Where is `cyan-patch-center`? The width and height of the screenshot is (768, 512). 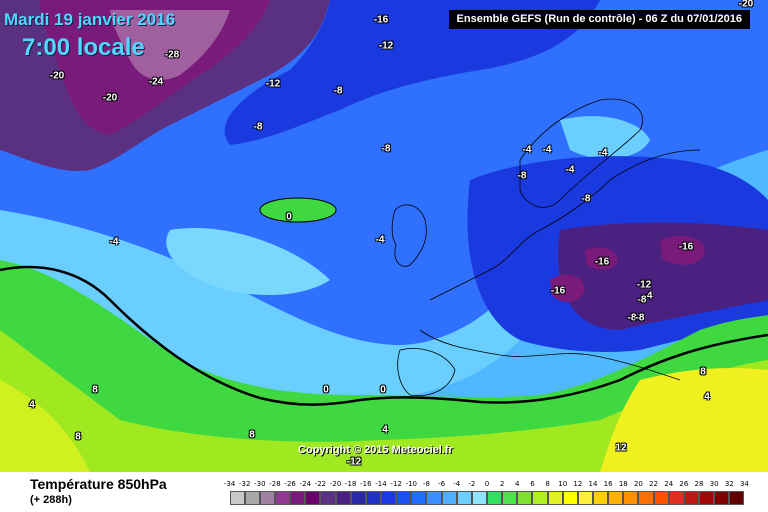 cyan-patch-center is located at coordinates (248, 261).